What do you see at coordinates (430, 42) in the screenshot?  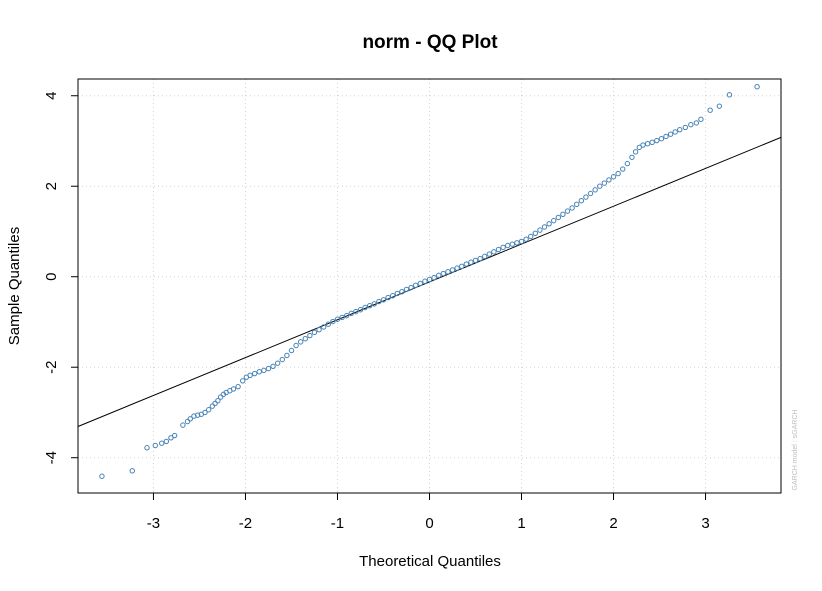 I see `chart-title: norm - QQ Plot` at bounding box center [430, 42].